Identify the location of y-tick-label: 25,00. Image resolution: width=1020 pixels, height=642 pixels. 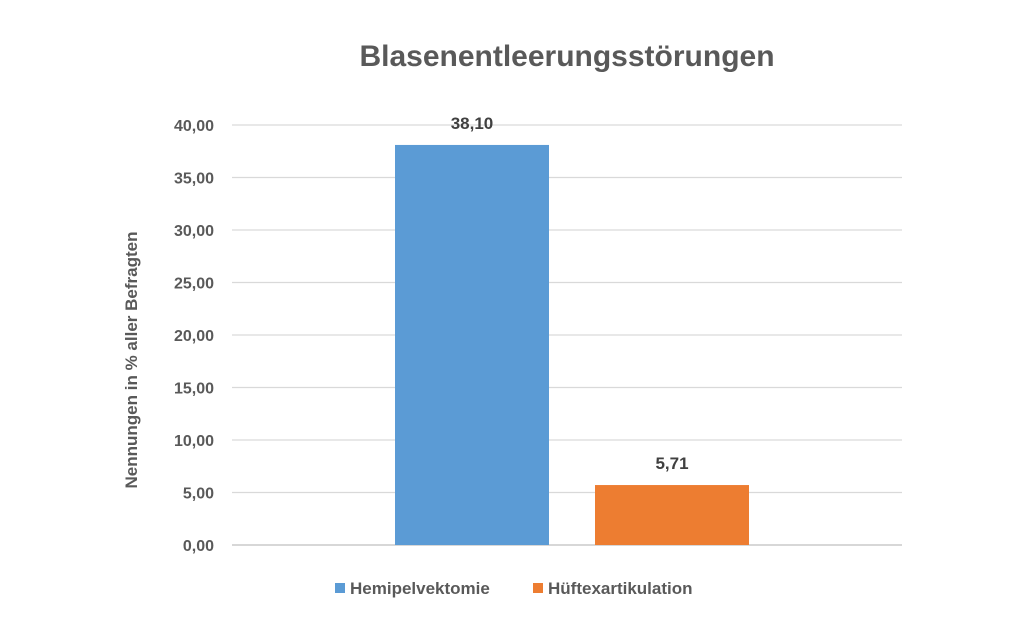
(194, 284).